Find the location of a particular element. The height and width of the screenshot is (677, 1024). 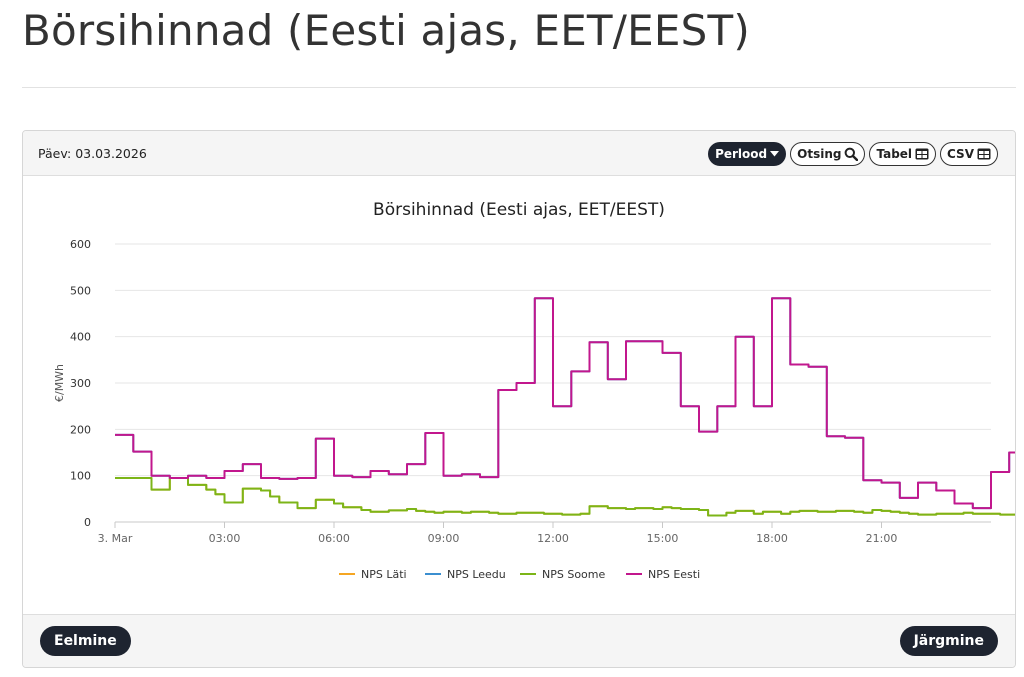

y-tick-label: 500 is located at coordinates (80, 290).